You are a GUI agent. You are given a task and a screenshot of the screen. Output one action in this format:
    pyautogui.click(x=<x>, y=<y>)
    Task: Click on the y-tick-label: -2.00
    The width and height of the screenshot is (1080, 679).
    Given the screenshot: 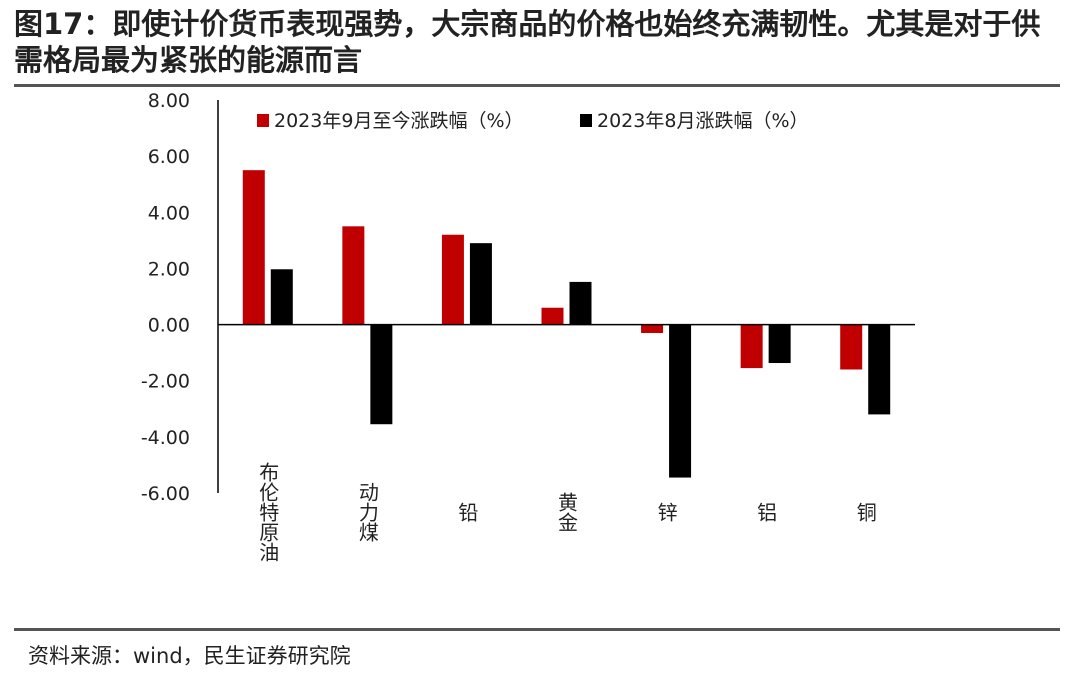 What is the action you would take?
    pyautogui.click(x=165, y=382)
    